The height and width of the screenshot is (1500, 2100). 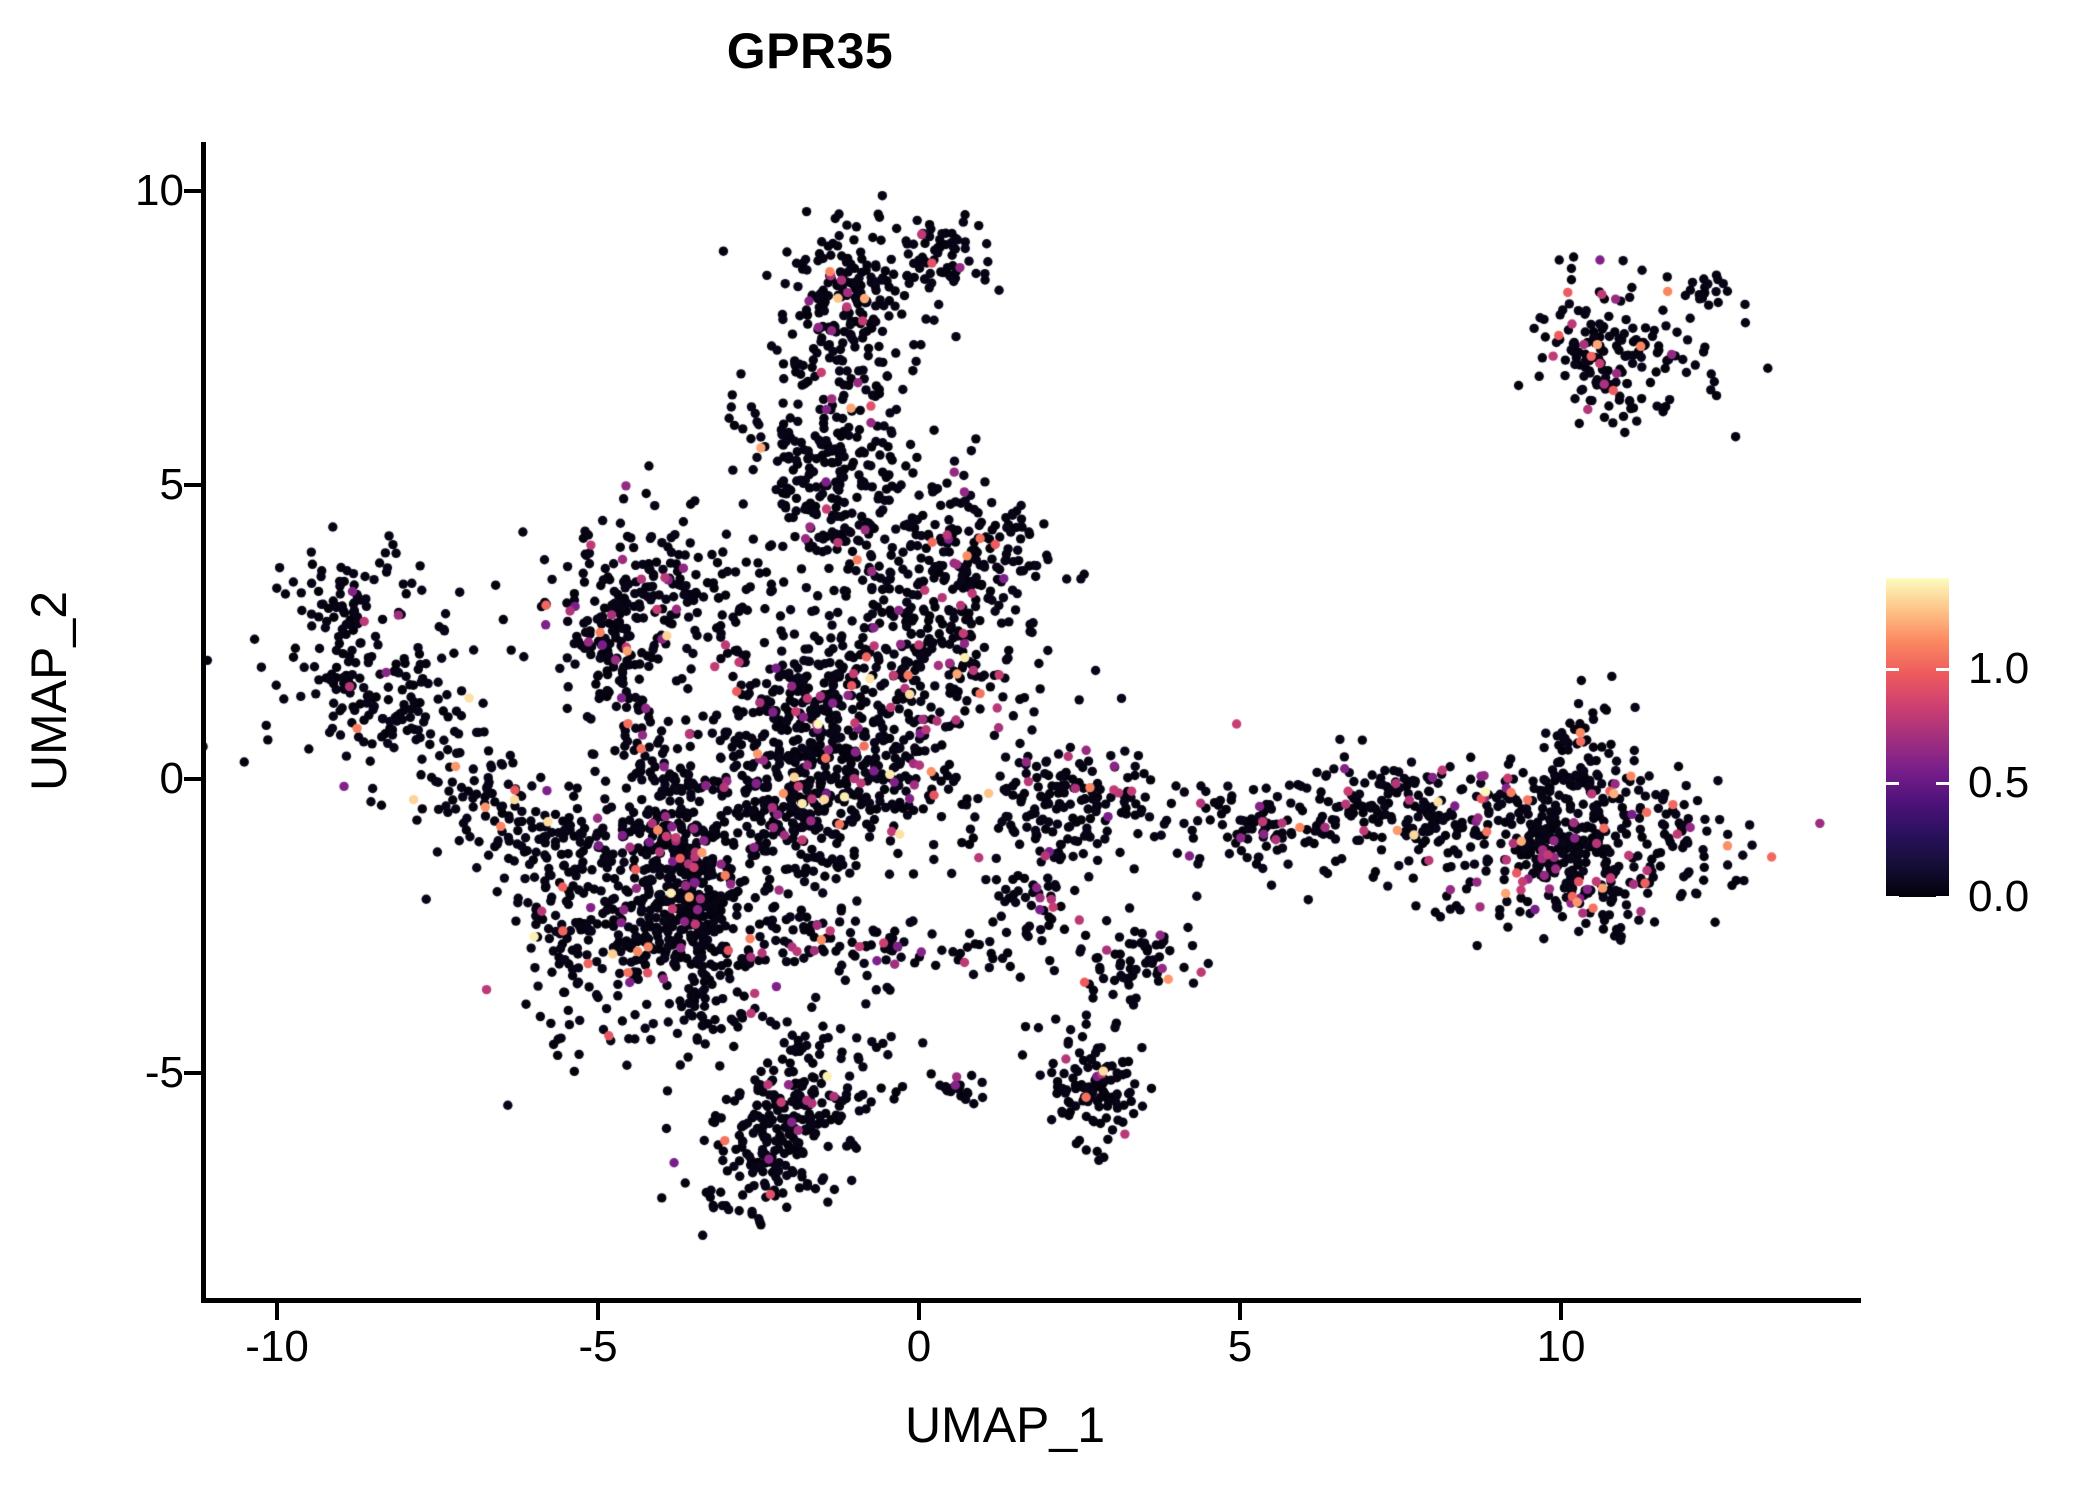 I want to click on colorbar-tick-label: 0.0, so click(x=1999, y=896).